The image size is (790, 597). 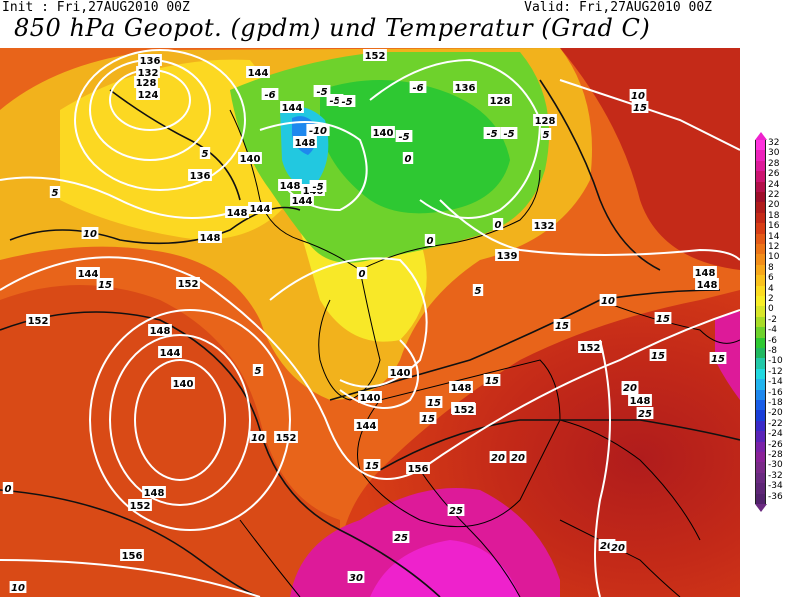 I want to click on legend-tick-label: 0, so click(x=771, y=309).